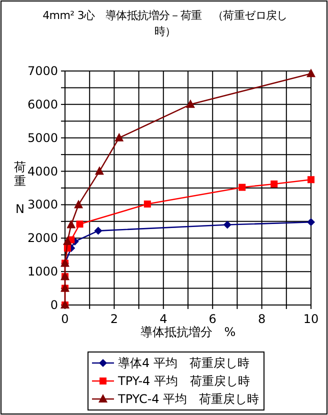 The height and width of the screenshot is (415, 328). Describe the element at coordinates (188, 332) in the screenshot. I see `x-axis-title: 導体抵抗増分 %` at that location.